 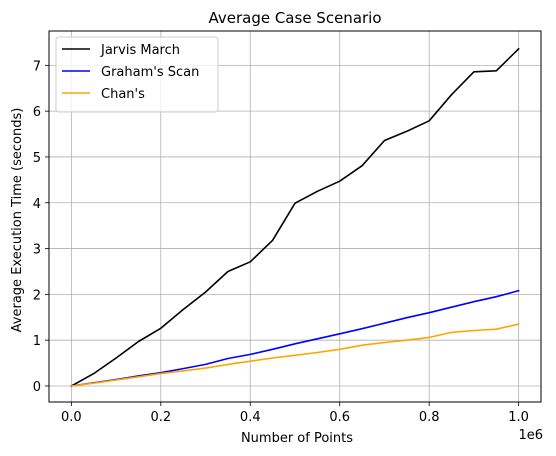 What do you see at coordinates (37, 295) in the screenshot?
I see `y-tick-label: 2` at bounding box center [37, 295].